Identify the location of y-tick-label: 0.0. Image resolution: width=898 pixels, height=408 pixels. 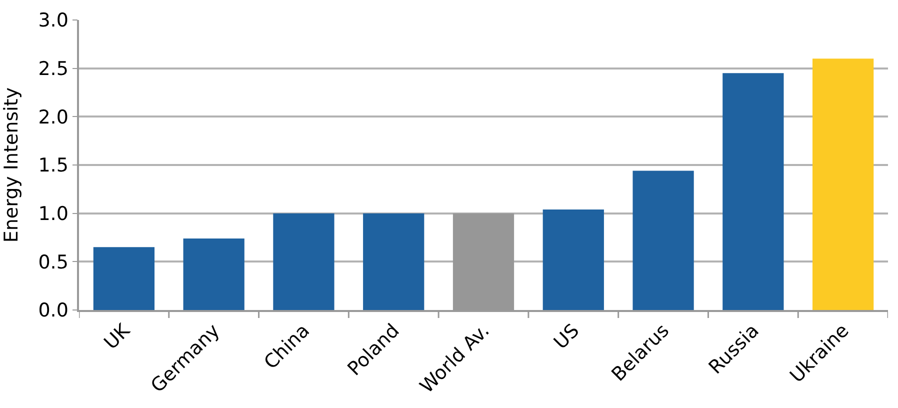
(53, 311).